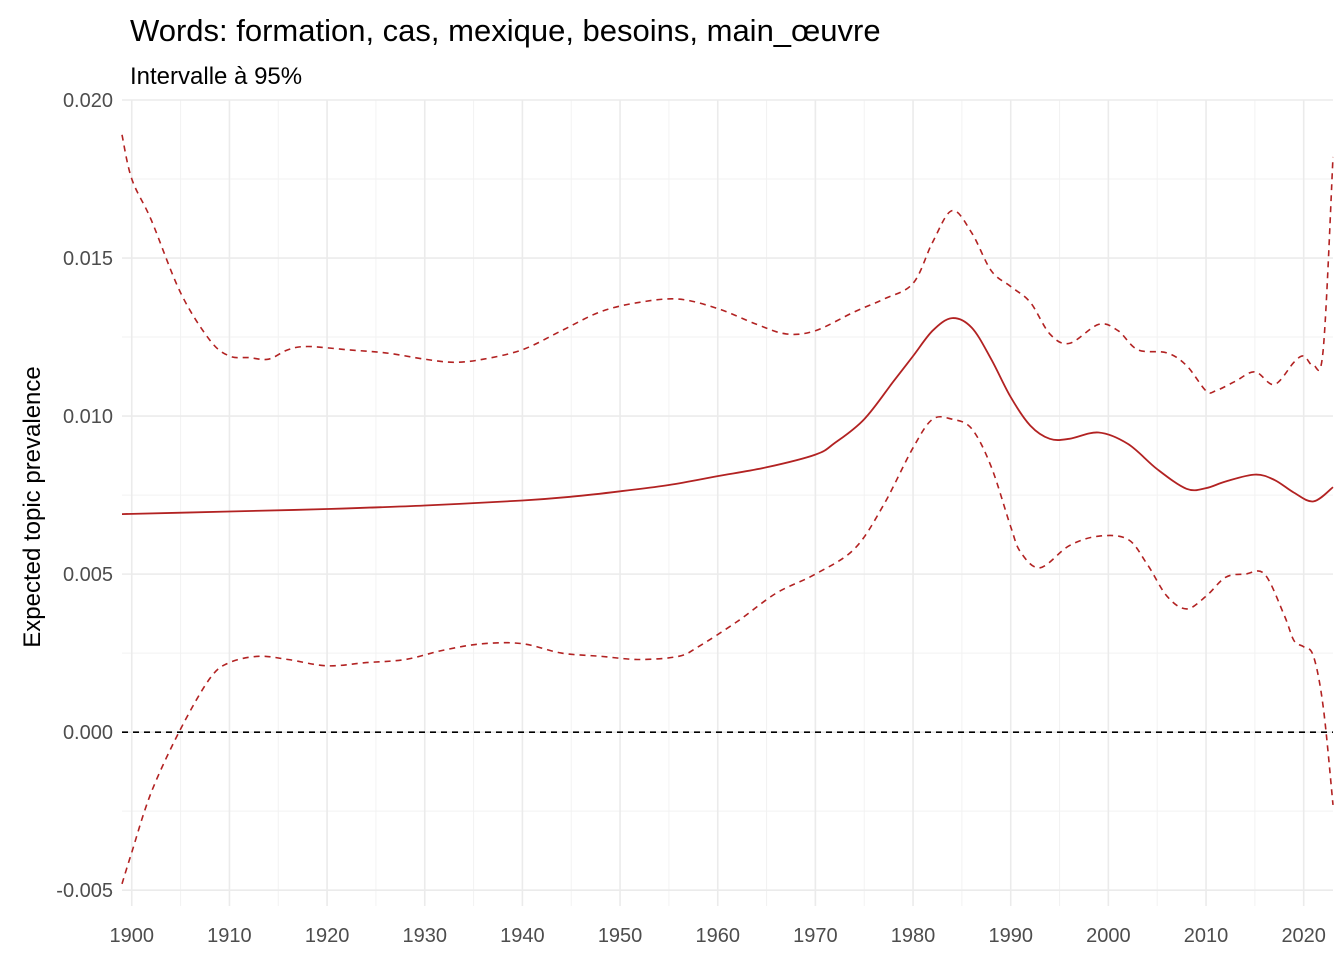  I want to click on x-tick-label: 1950, so click(620, 936).